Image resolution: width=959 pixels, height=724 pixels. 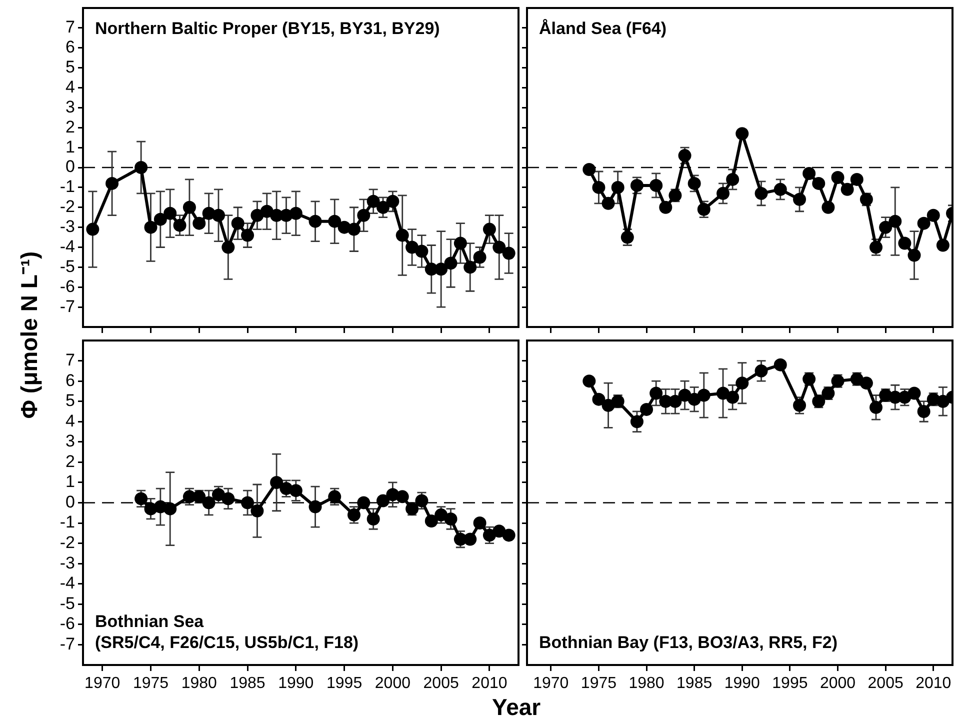 I want to click on text: Bothnian Sea, so click(x=149, y=621).